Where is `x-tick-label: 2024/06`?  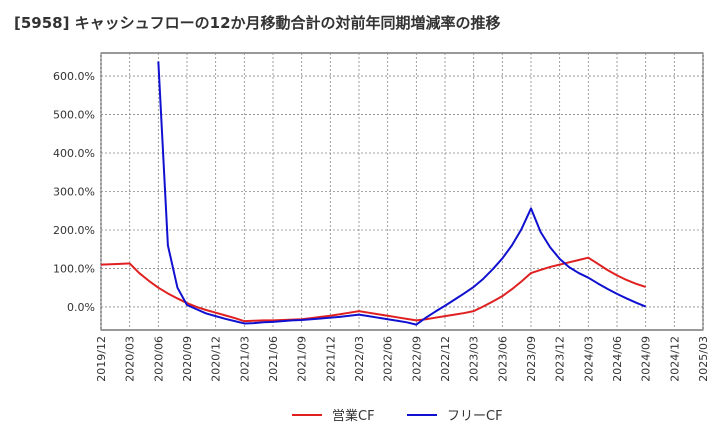
x-tick-label: 2024/06 is located at coordinates (617, 359).